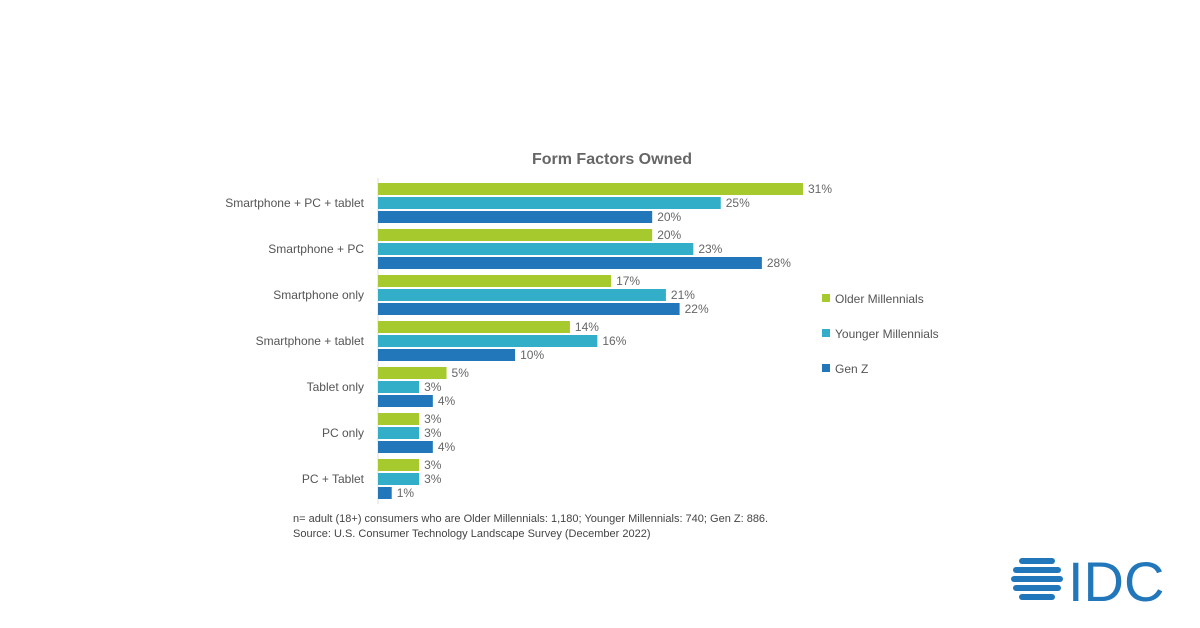 The height and width of the screenshot is (628, 1200). I want to click on data-label: 16%, so click(614, 341).